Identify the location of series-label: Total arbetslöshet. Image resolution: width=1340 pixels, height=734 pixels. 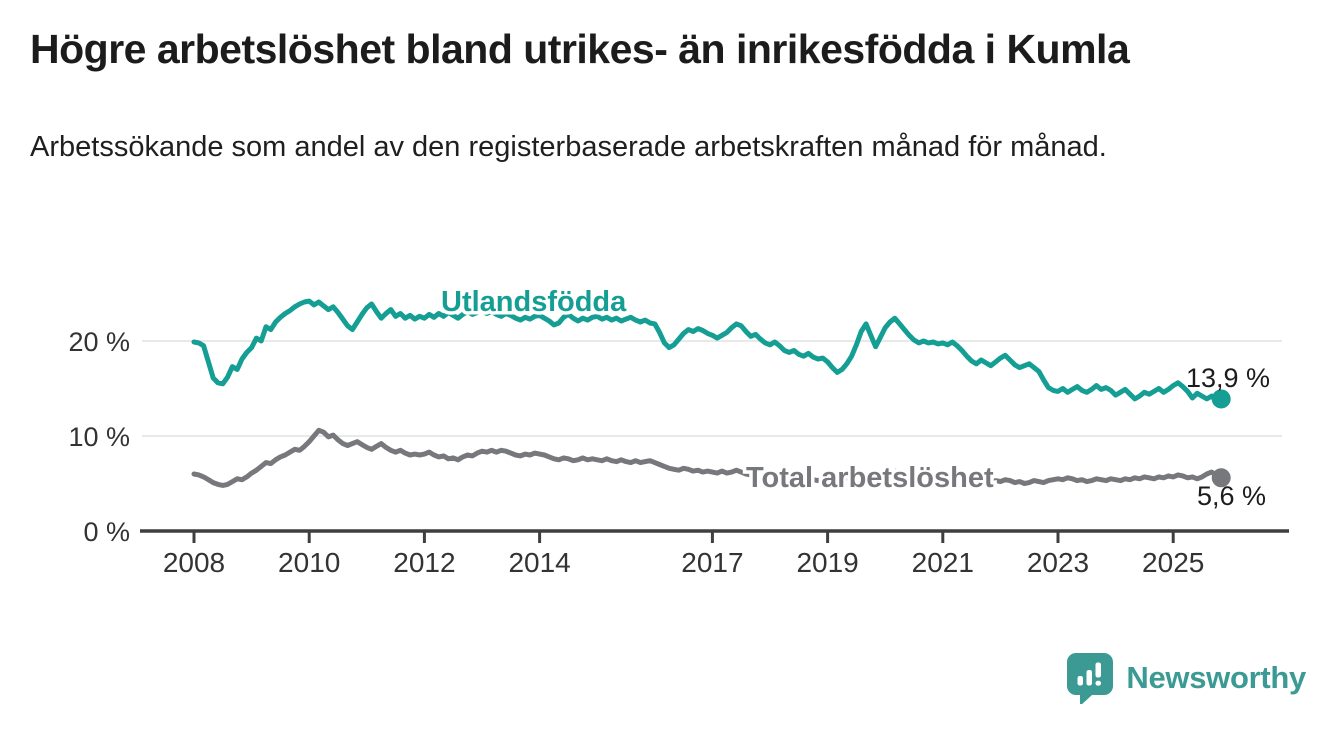
(870, 478).